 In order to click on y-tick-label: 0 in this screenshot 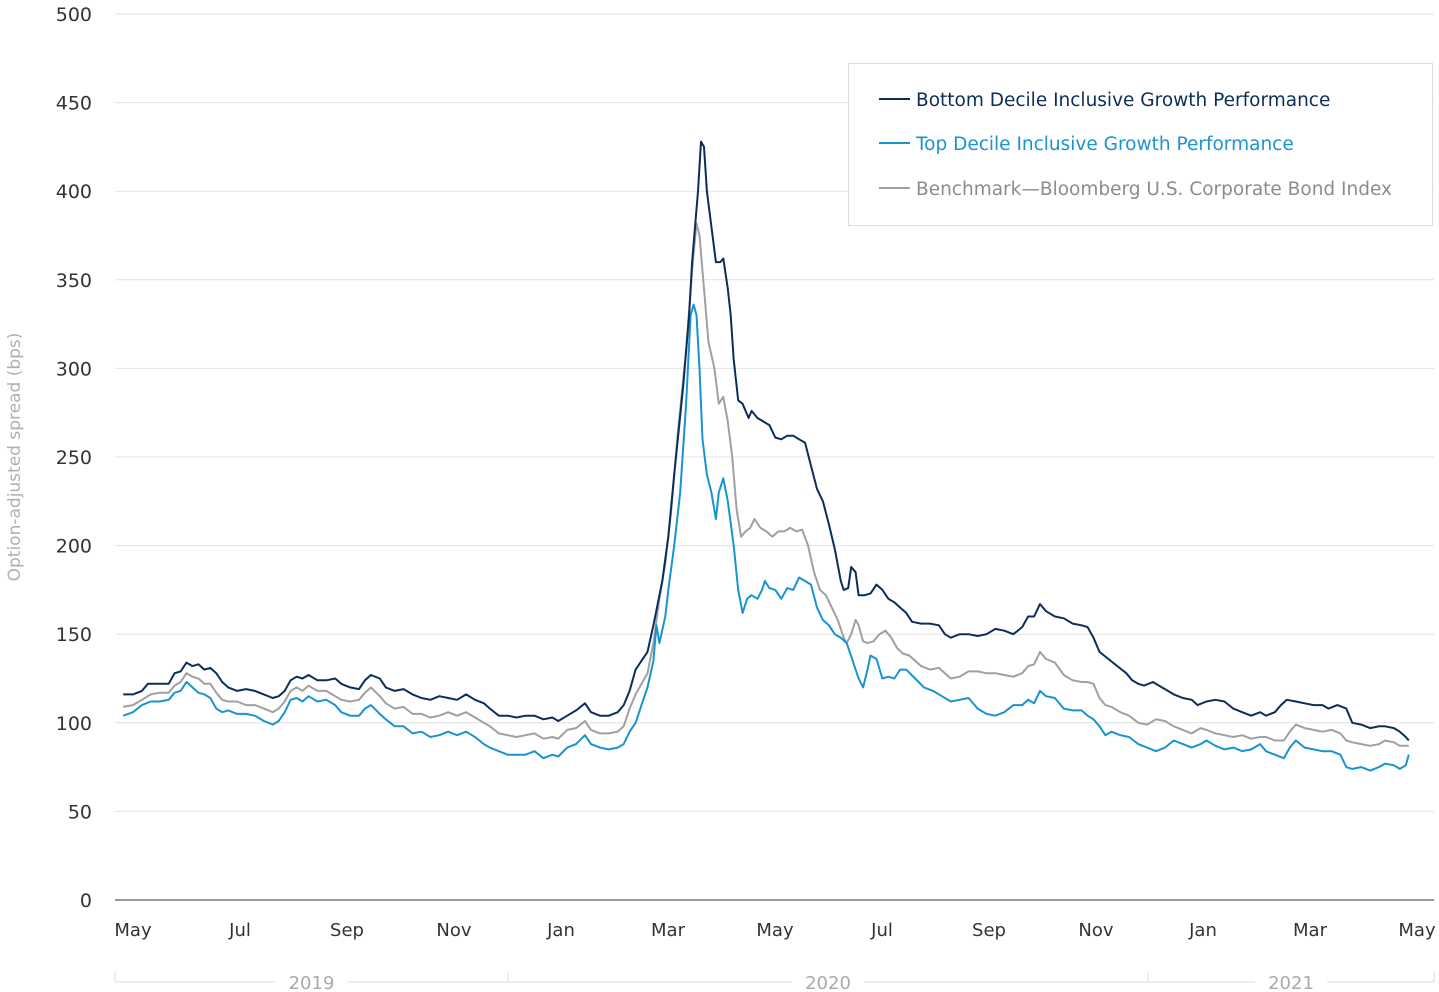, I will do `click(86, 901)`.